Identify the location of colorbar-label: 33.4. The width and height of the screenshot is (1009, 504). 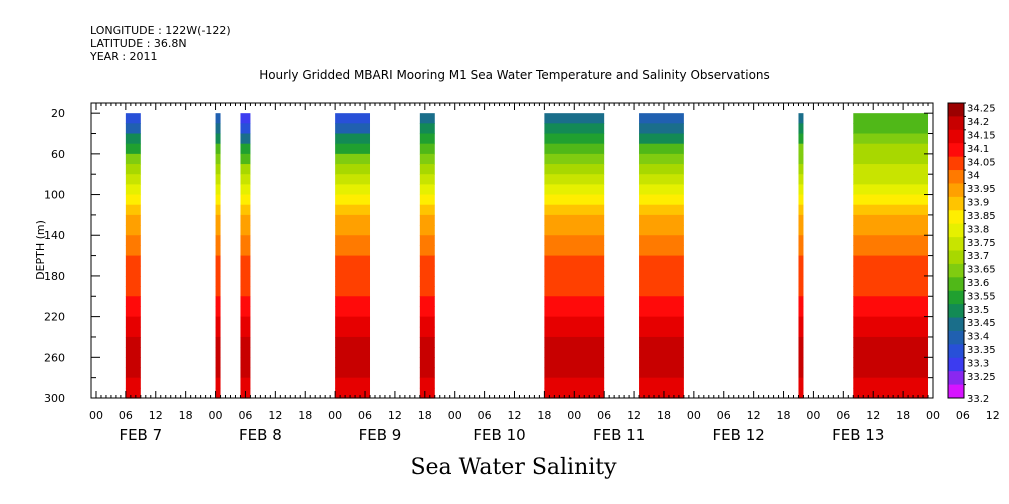
(978, 337).